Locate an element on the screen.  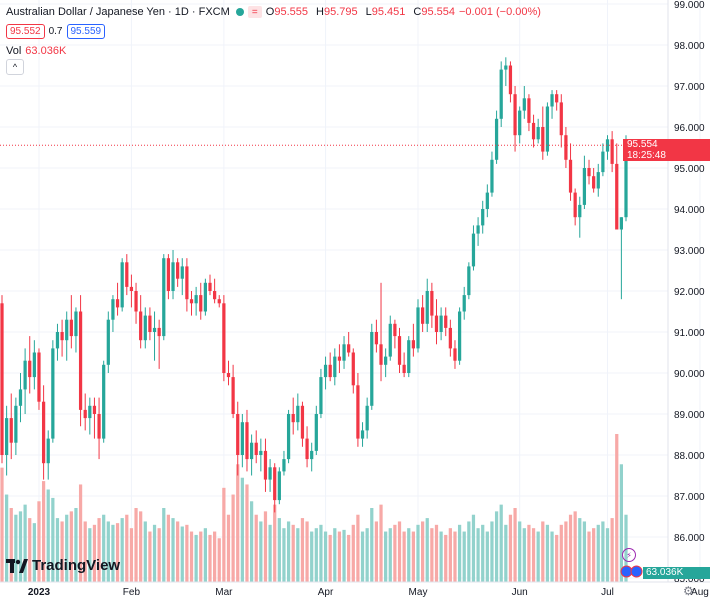
volume-value: 63.036K is located at coordinates (46, 51).